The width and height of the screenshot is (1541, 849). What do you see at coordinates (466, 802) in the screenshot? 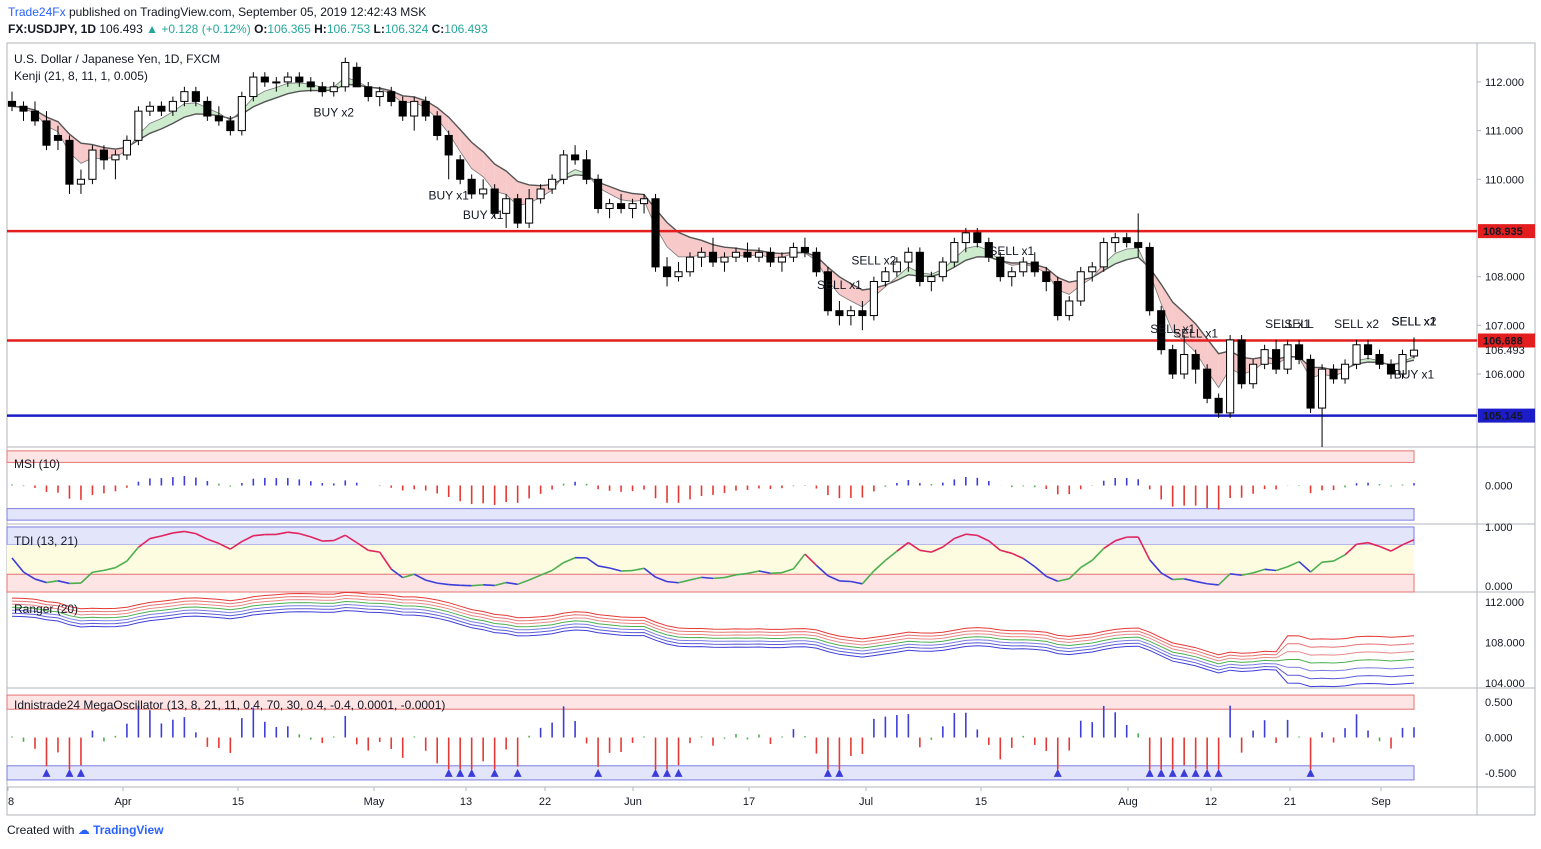
I see `time-tick-label: 13` at bounding box center [466, 802].